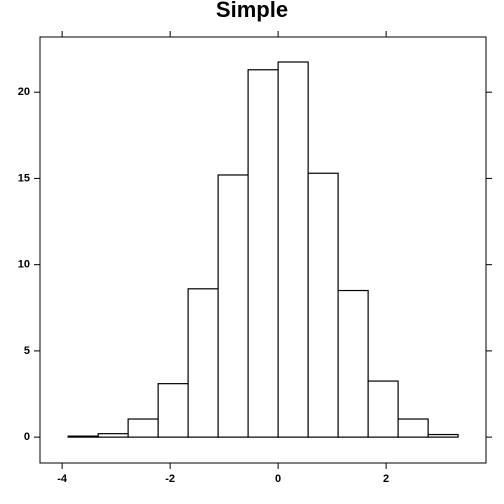  What do you see at coordinates (24, 92) in the screenshot?
I see `y-tick-label: 20` at bounding box center [24, 92].